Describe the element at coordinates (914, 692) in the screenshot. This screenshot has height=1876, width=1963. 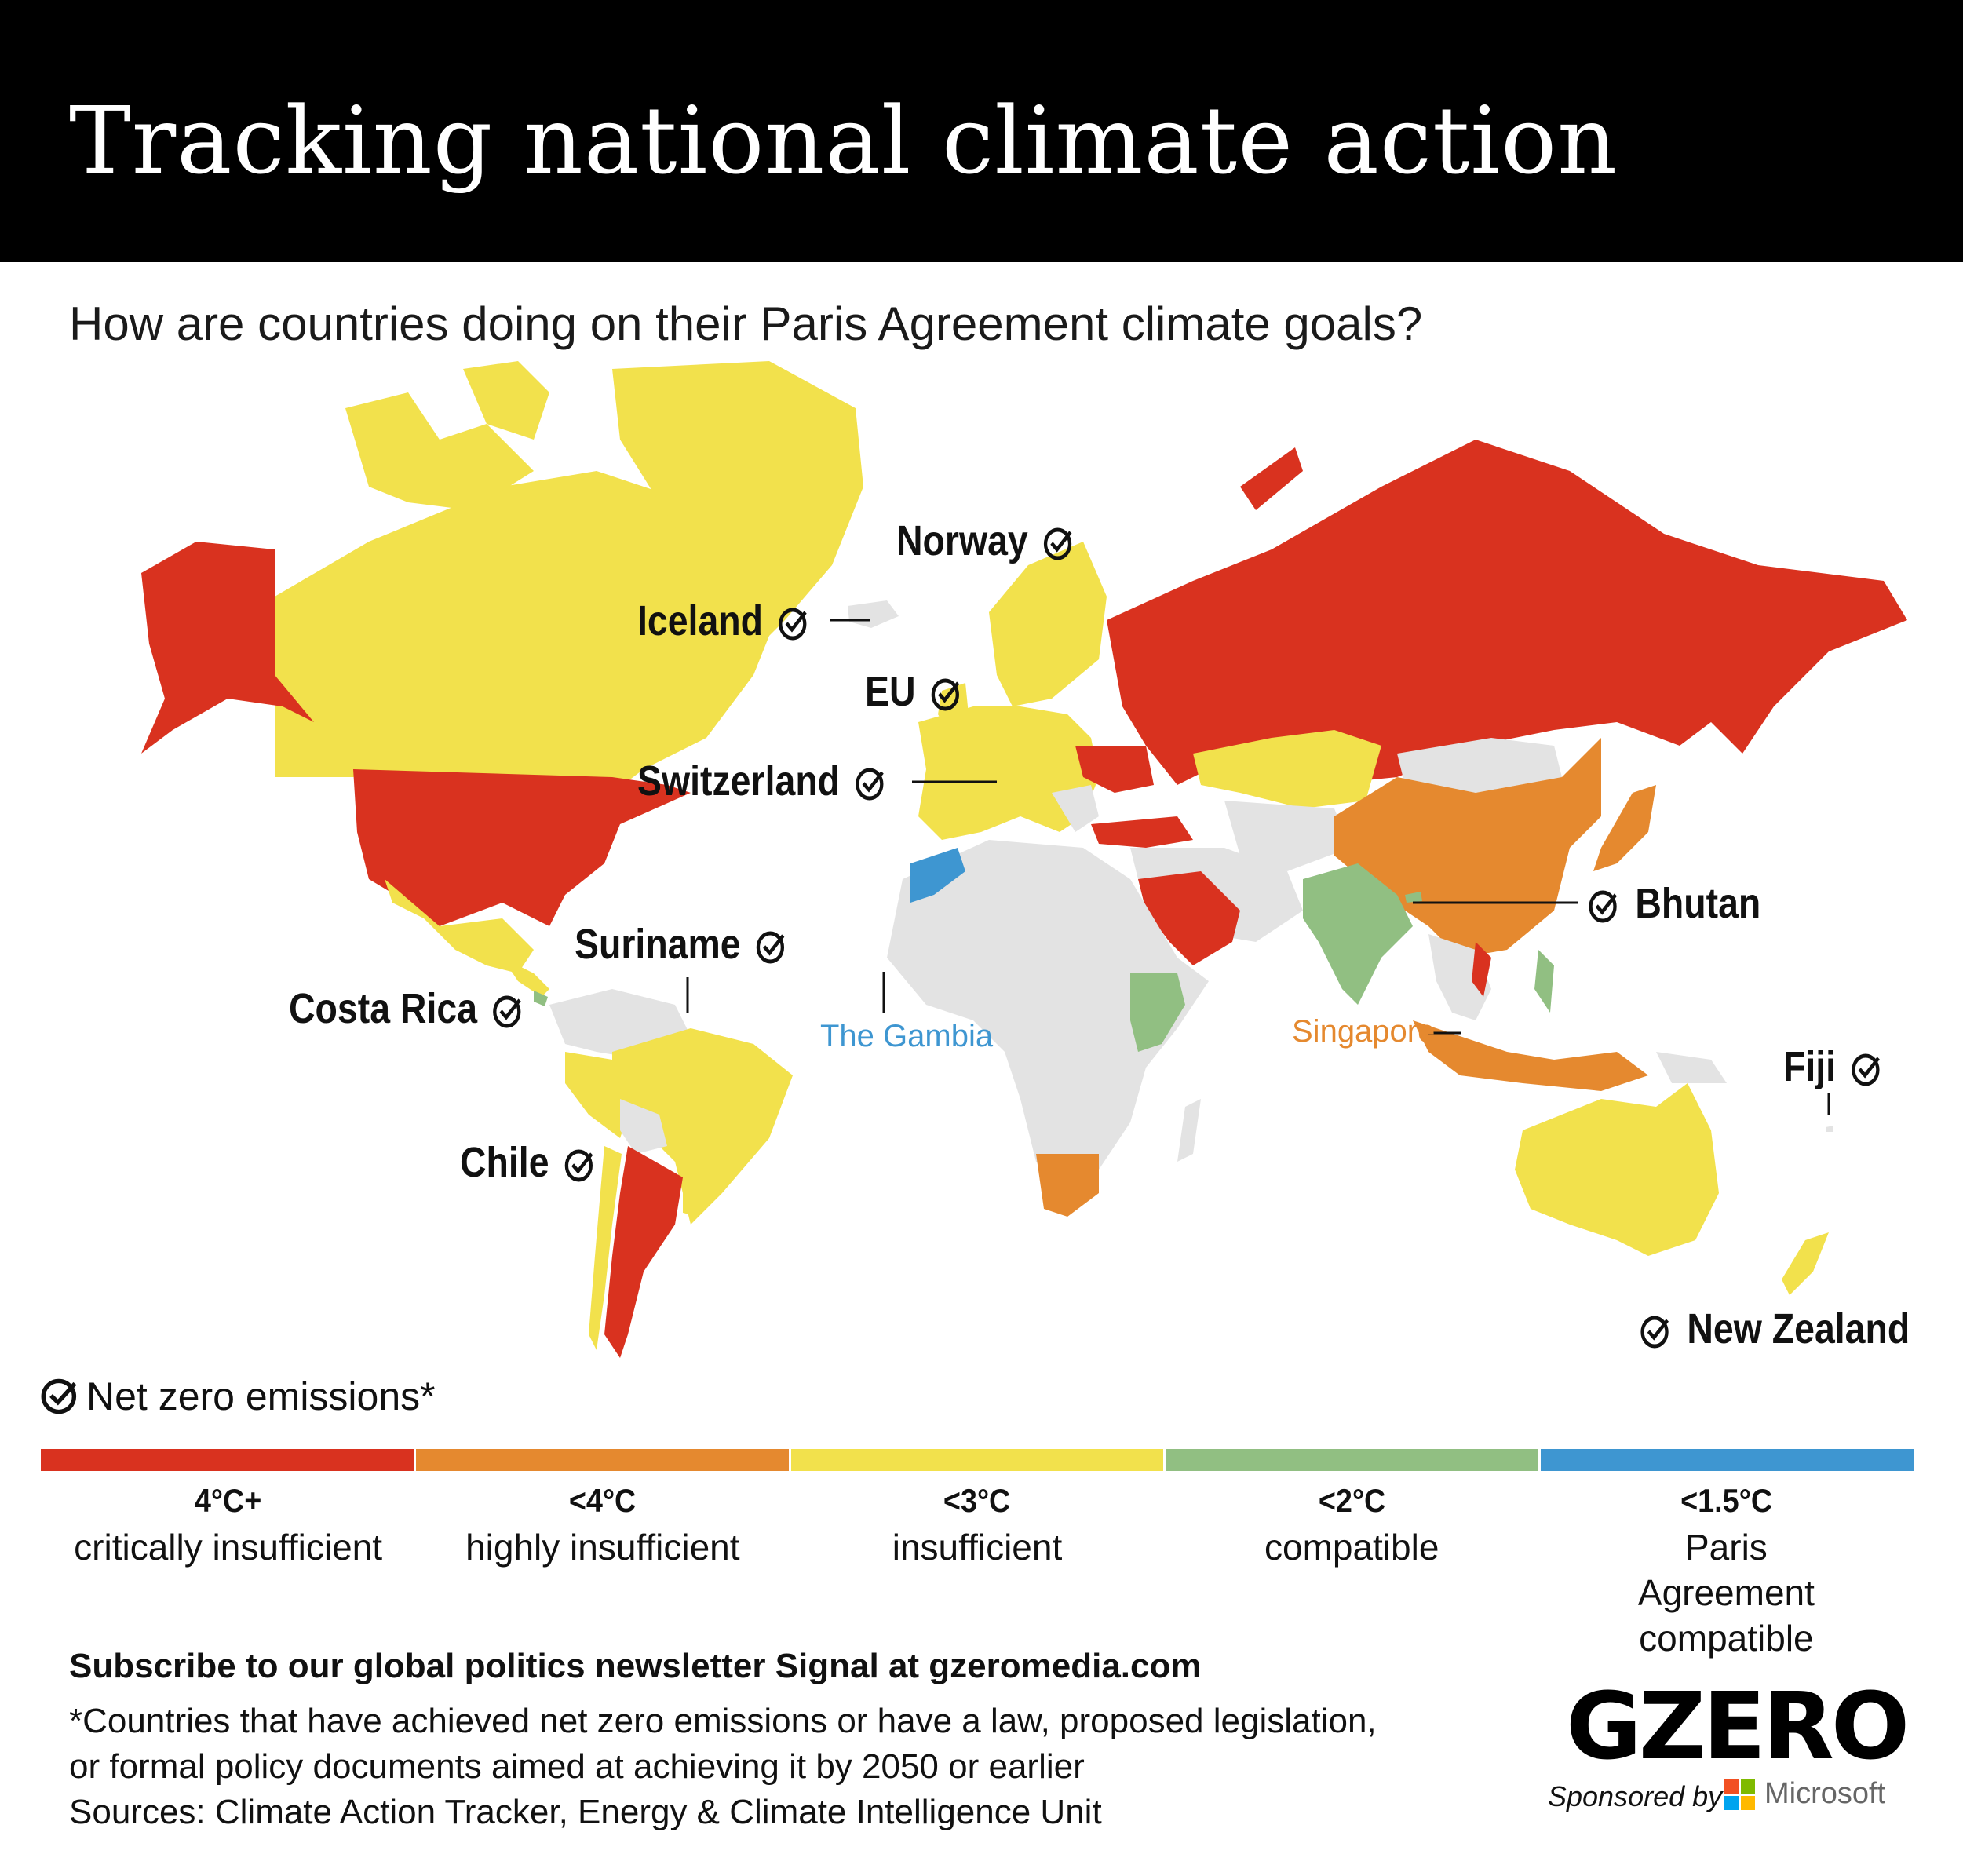
I see `label-eu: EU` at that location.